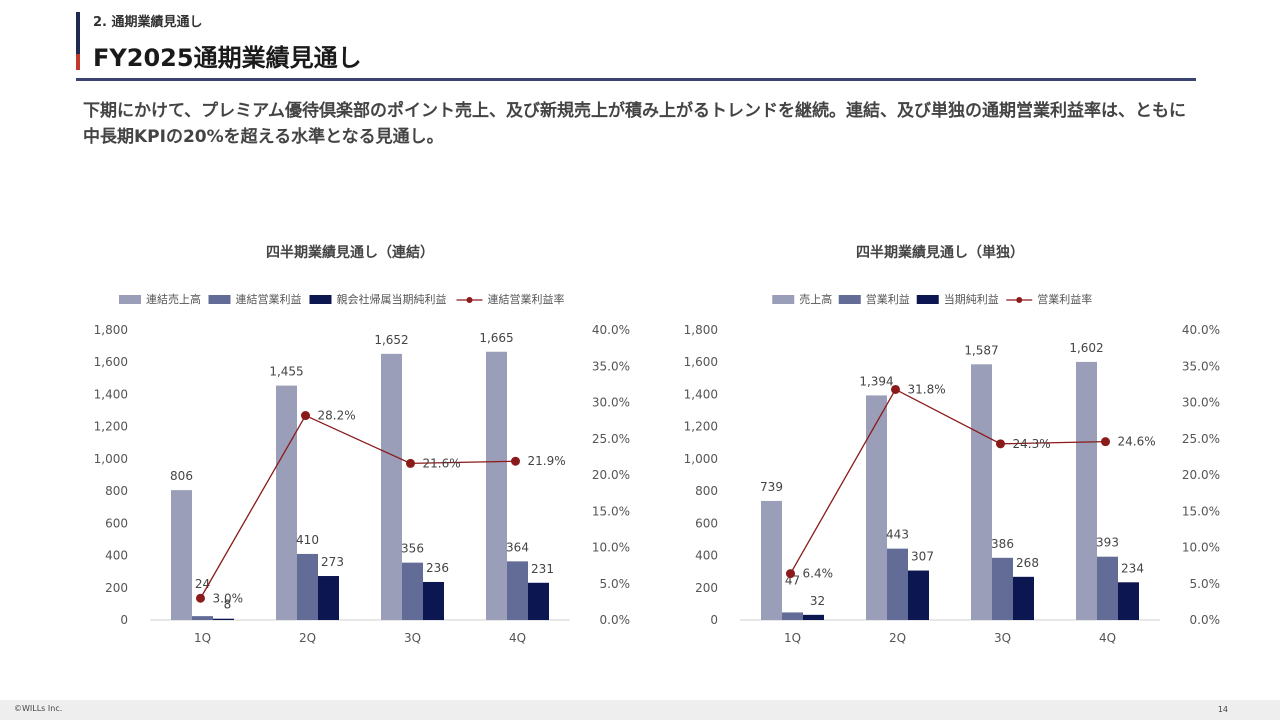  I want to click on margin-point-2Q, so click(895, 389).